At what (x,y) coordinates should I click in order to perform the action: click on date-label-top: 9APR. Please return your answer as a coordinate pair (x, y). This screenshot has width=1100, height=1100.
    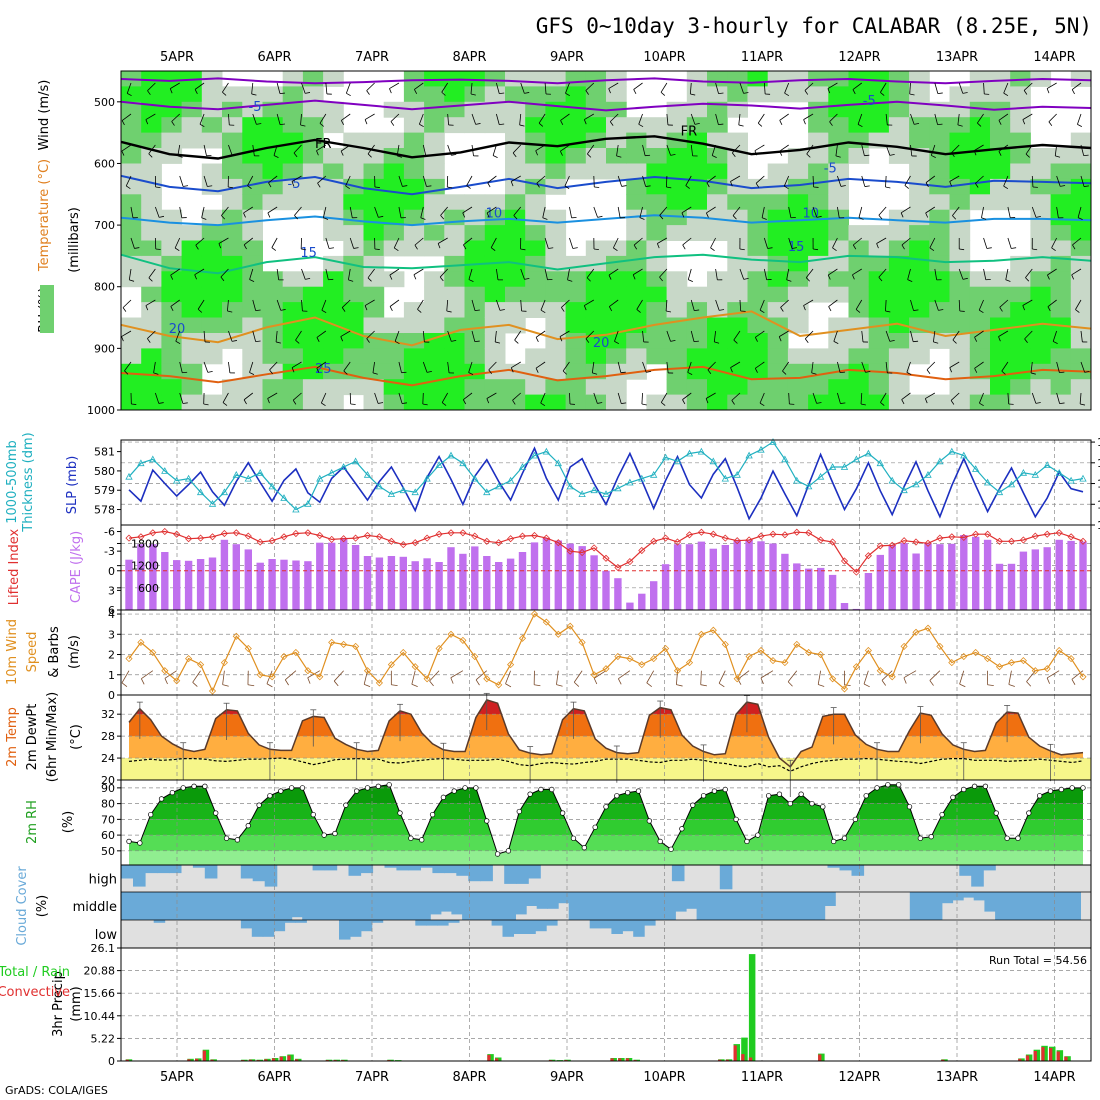
    Looking at the image, I should click on (567, 57).